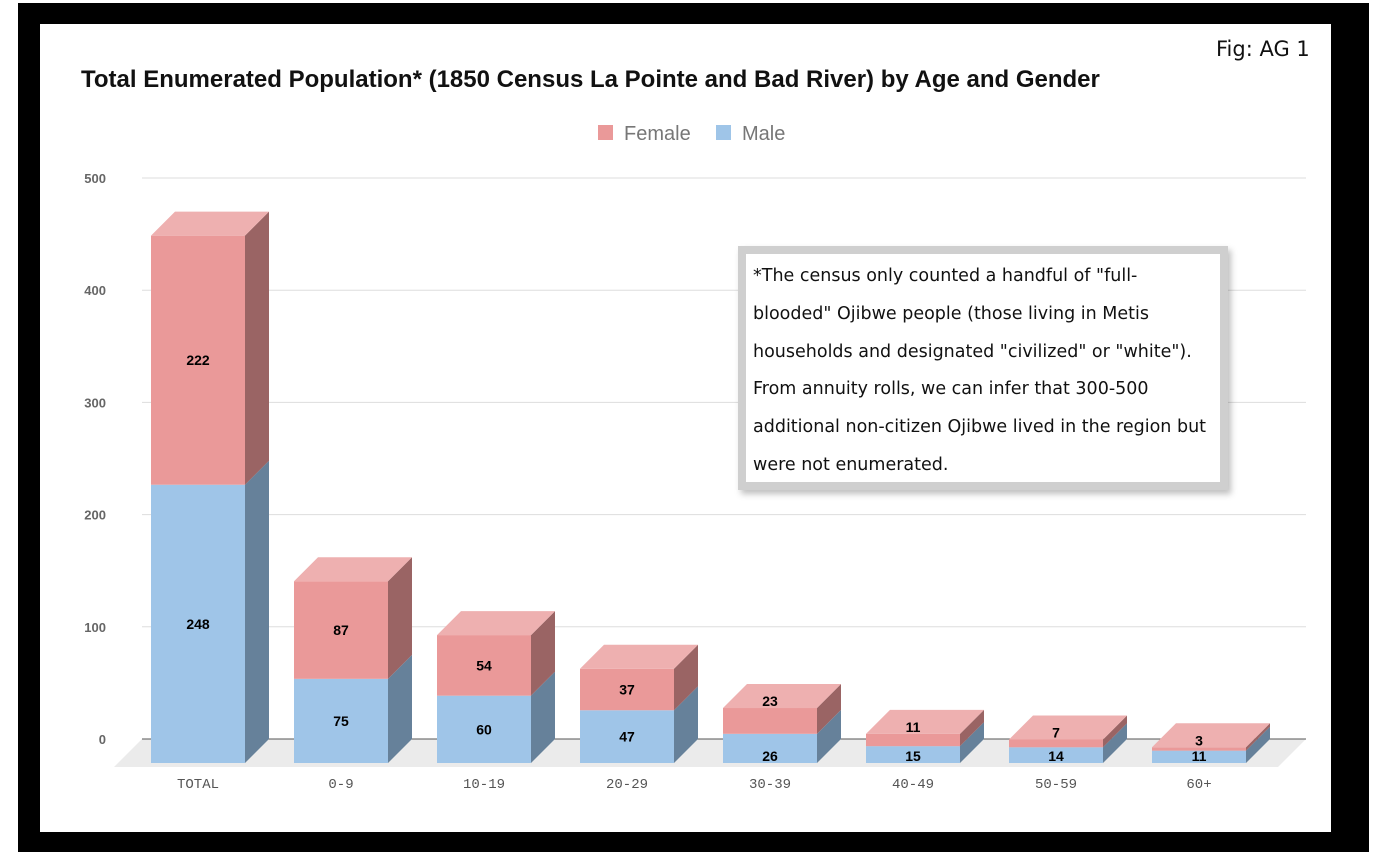 Image resolution: width=1387 pixels, height=858 pixels. Describe the element at coordinates (1056, 785) in the screenshot. I see `x-tick-label: 50-59` at that location.